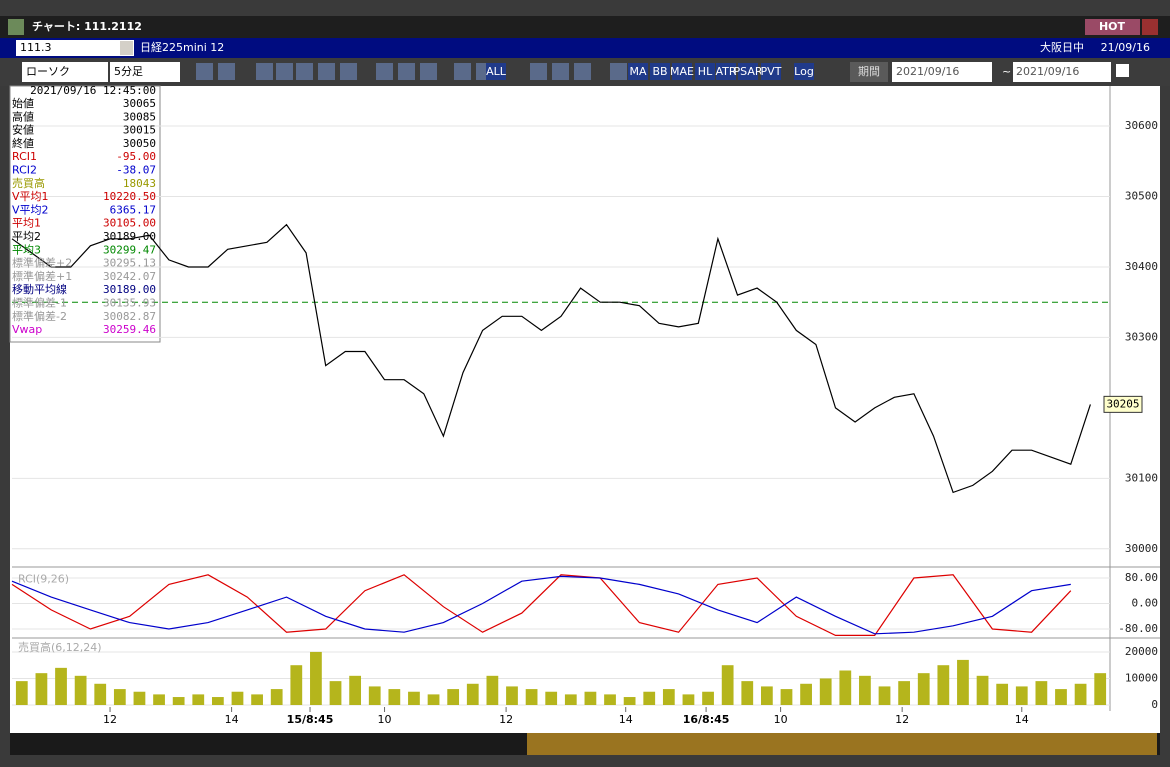  What do you see at coordinates (145, 72) in the screenshot?
I see `interval-dropdown` at bounding box center [145, 72].